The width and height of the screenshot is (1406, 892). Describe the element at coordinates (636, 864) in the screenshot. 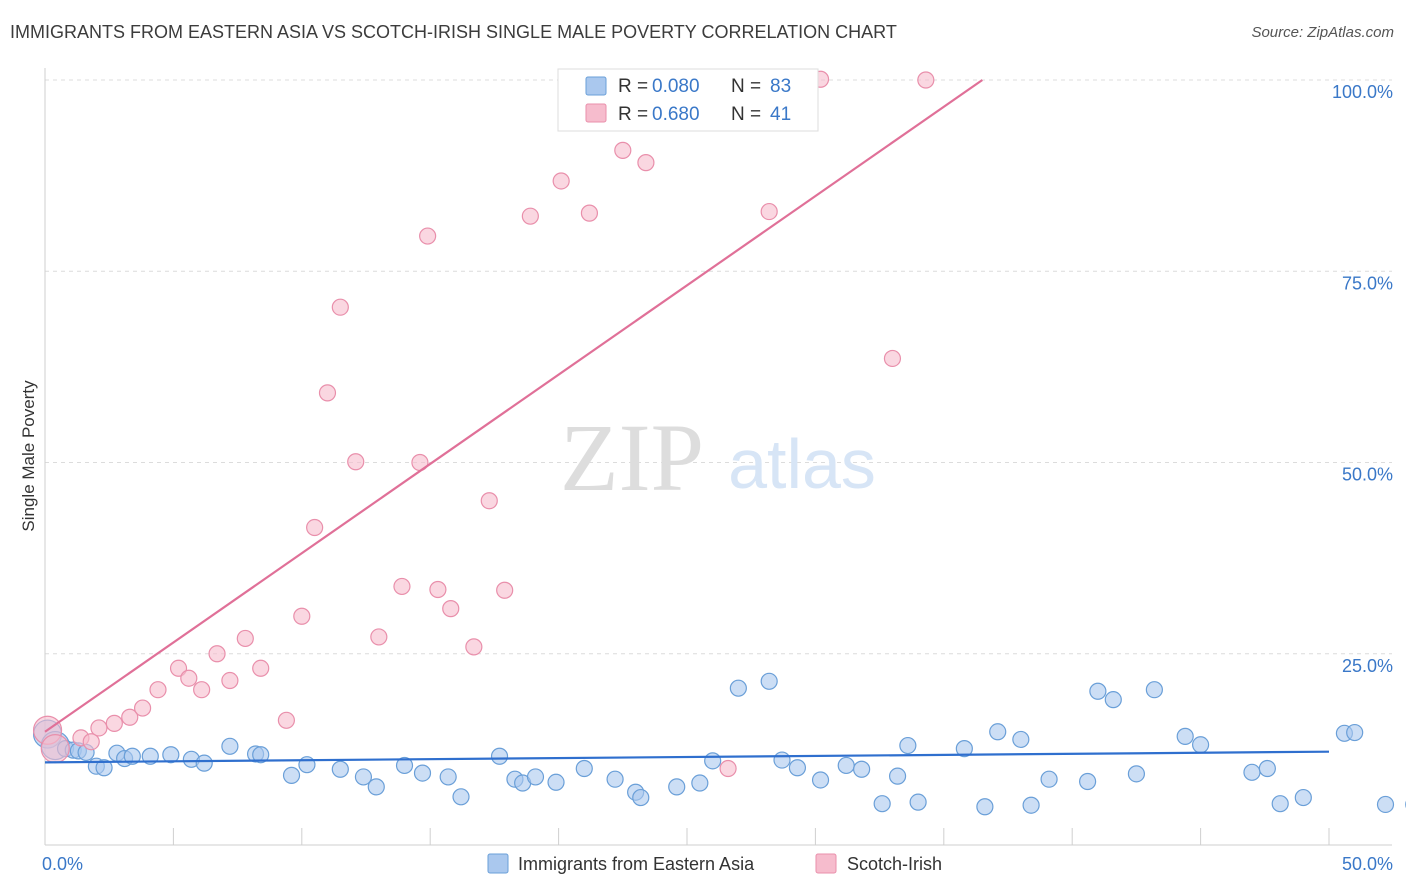

I see `series-legend-label-blue: Immigrants from Eastern Asia` at that location.